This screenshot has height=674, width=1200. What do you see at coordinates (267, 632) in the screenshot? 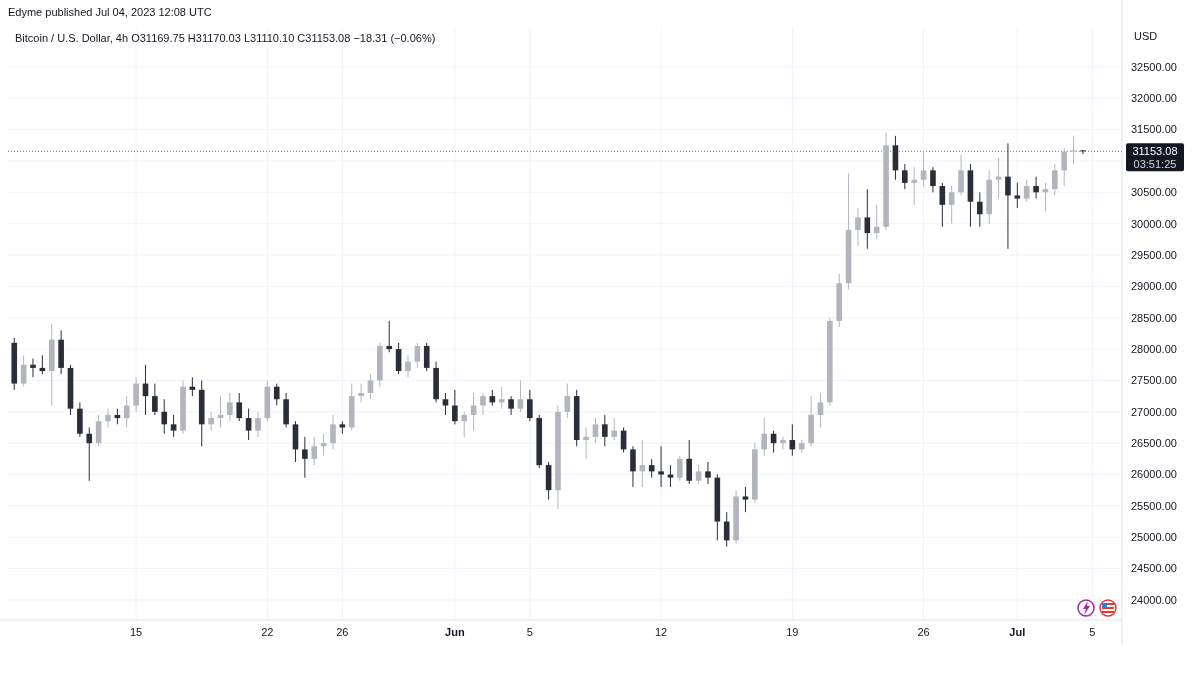
I see `x-tick-label: 22` at bounding box center [267, 632].